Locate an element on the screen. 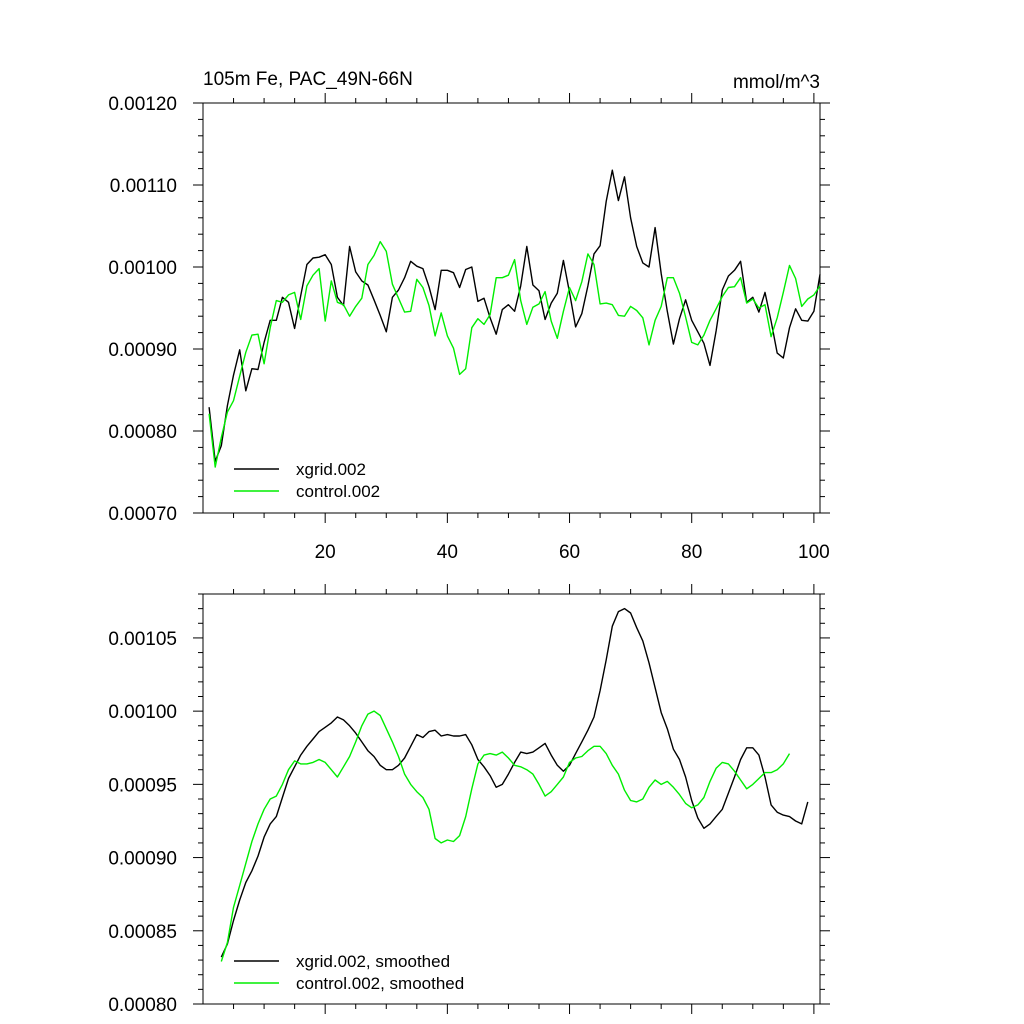 The width and height of the screenshot is (1024, 1024). x-tick-label: 100 is located at coordinates (814, 552).